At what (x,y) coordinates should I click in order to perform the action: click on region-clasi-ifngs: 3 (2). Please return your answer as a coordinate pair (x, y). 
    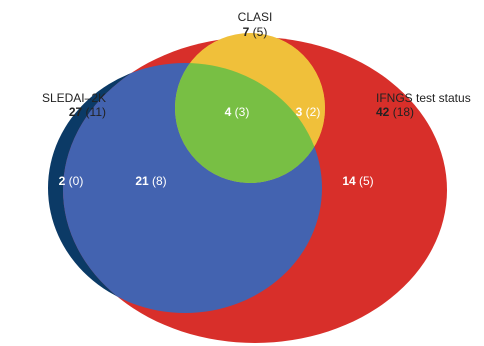
    Looking at the image, I should click on (308, 112).